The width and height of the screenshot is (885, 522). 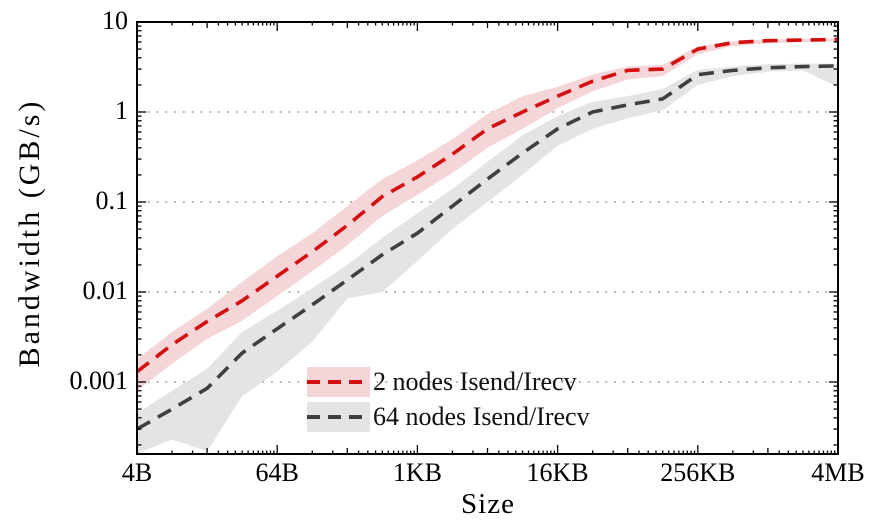 What do you see at coordinates (557, 472) in the screenshot?
I see `x-tick-label: 16KB` at bounding box center [557, 472].